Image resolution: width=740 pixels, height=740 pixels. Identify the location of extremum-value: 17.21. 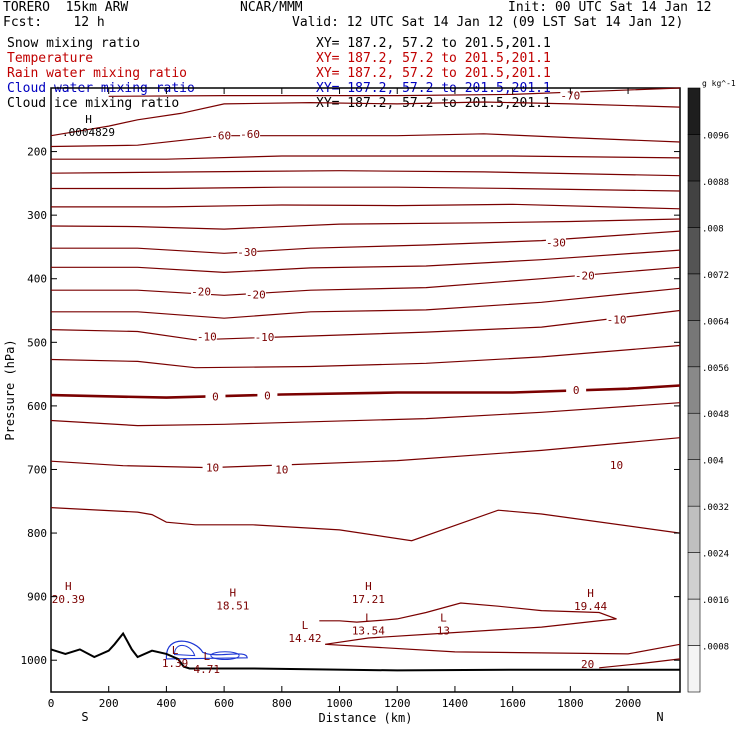
(368, 599).